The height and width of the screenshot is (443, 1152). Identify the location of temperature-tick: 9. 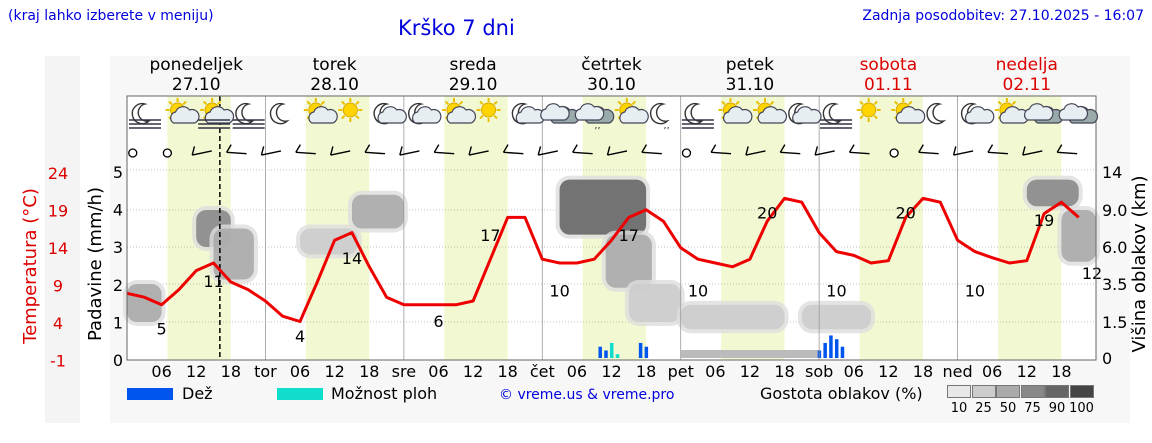
(58, 286).